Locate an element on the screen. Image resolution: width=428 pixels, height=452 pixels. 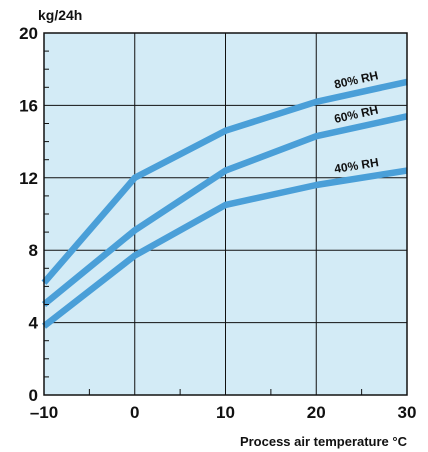
series-label: 40% RH is located at coordinates (356, 165).